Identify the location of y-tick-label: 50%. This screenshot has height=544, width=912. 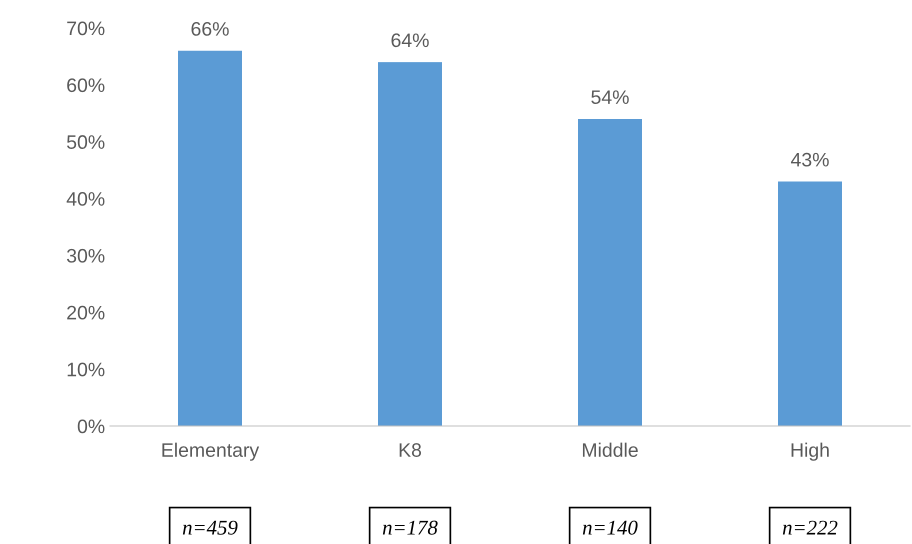
(85, 142).